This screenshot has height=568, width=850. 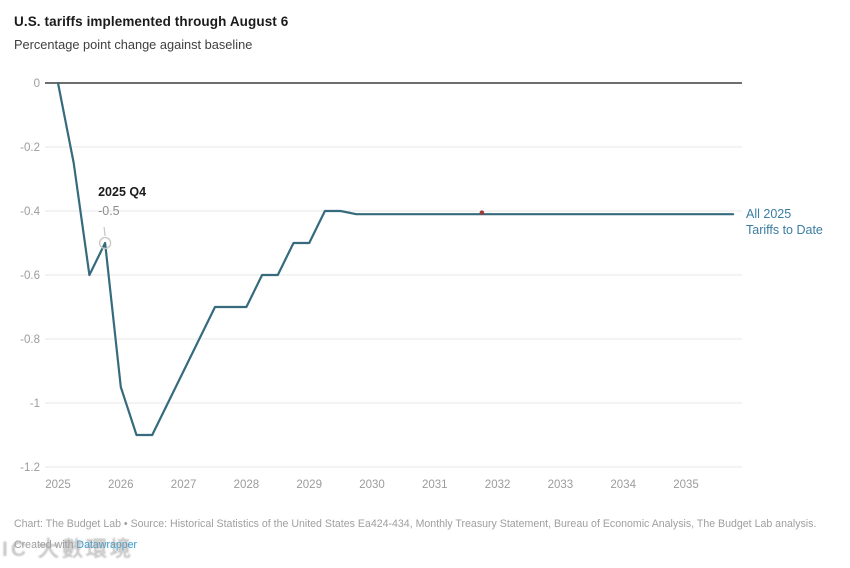 I want to click on x-tick-label: 2034, so click(x=623, y=485).